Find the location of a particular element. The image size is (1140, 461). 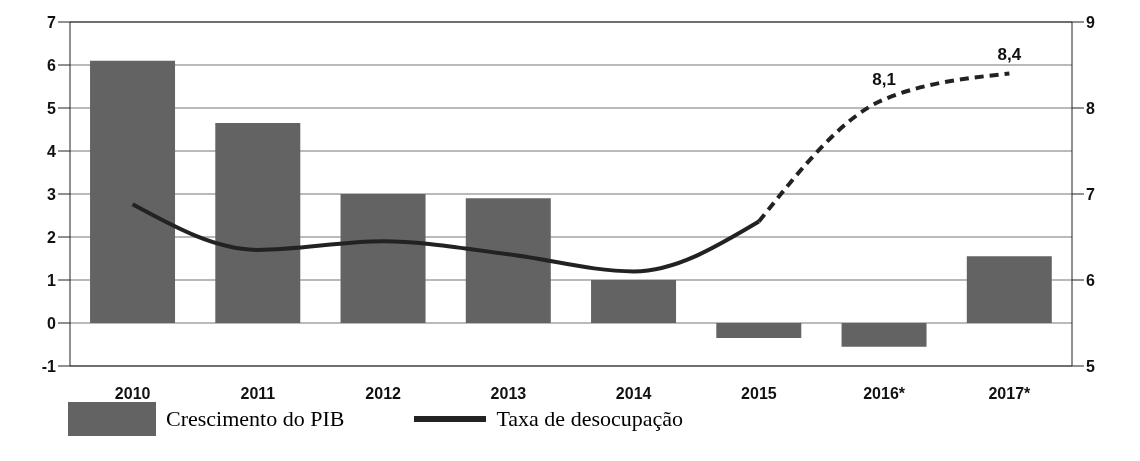

x-tick-label: 2016* is located at coordinates (884, 394).